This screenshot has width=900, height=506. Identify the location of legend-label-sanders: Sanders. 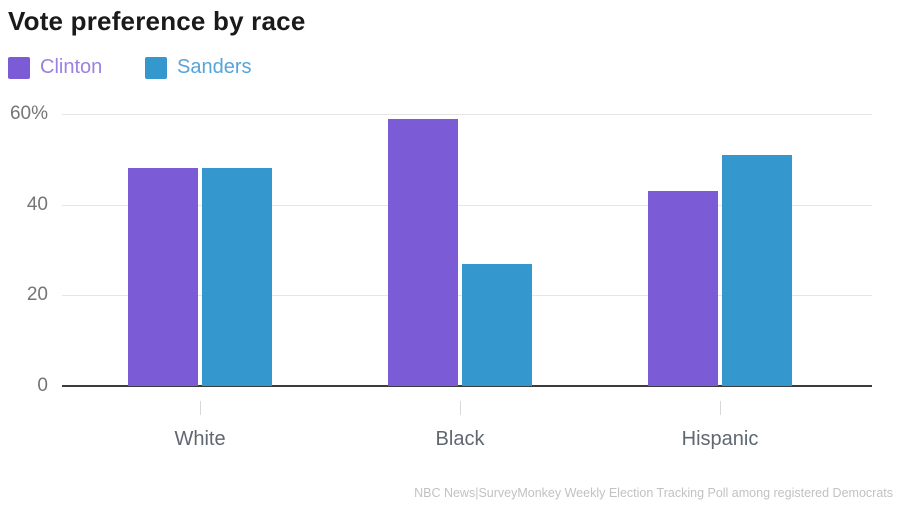
(214, 67).